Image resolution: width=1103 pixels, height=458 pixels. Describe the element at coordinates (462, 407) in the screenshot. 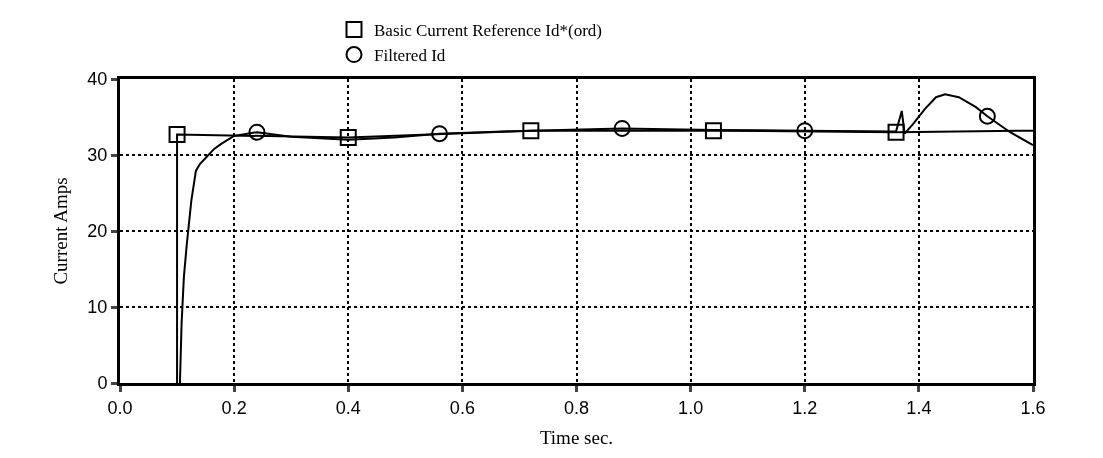

I see `x-tick-label: 0.6` at that location.